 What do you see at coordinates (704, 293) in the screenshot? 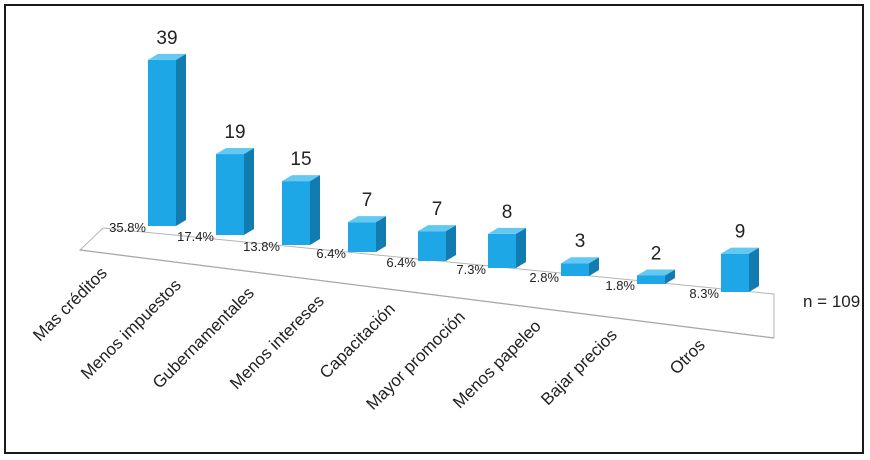
I see `bar-percent-label: 8.3%` at bounding box center [704, 293].